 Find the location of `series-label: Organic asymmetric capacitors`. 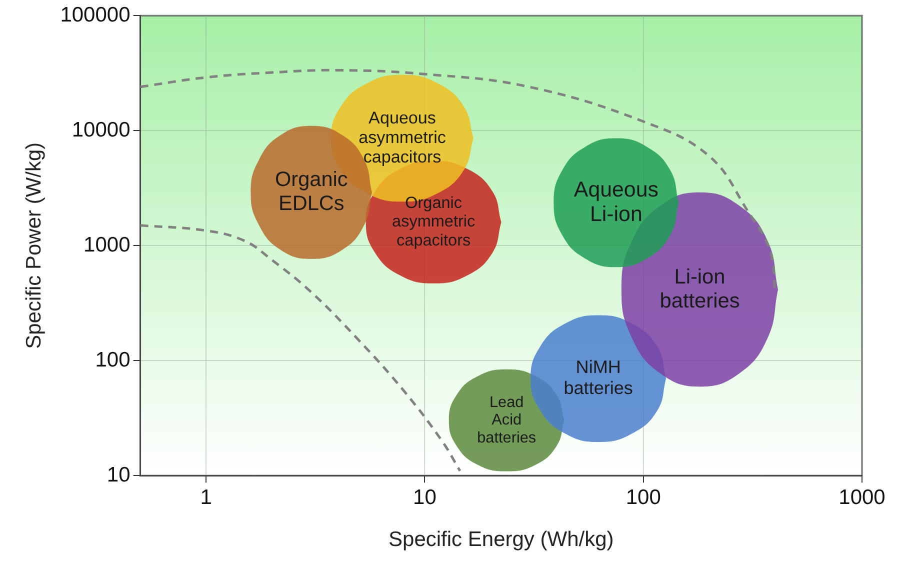

series-label: Organic asymmetric capacitors is located at coordinates (434, 222).